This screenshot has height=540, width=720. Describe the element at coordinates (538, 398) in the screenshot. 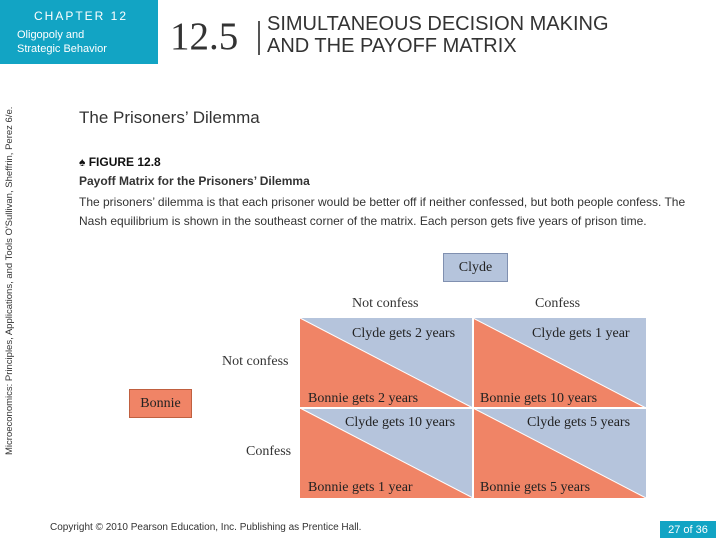

I see `payoff-nc-c-bonnie: Bonnie gets 10 years` at that location.